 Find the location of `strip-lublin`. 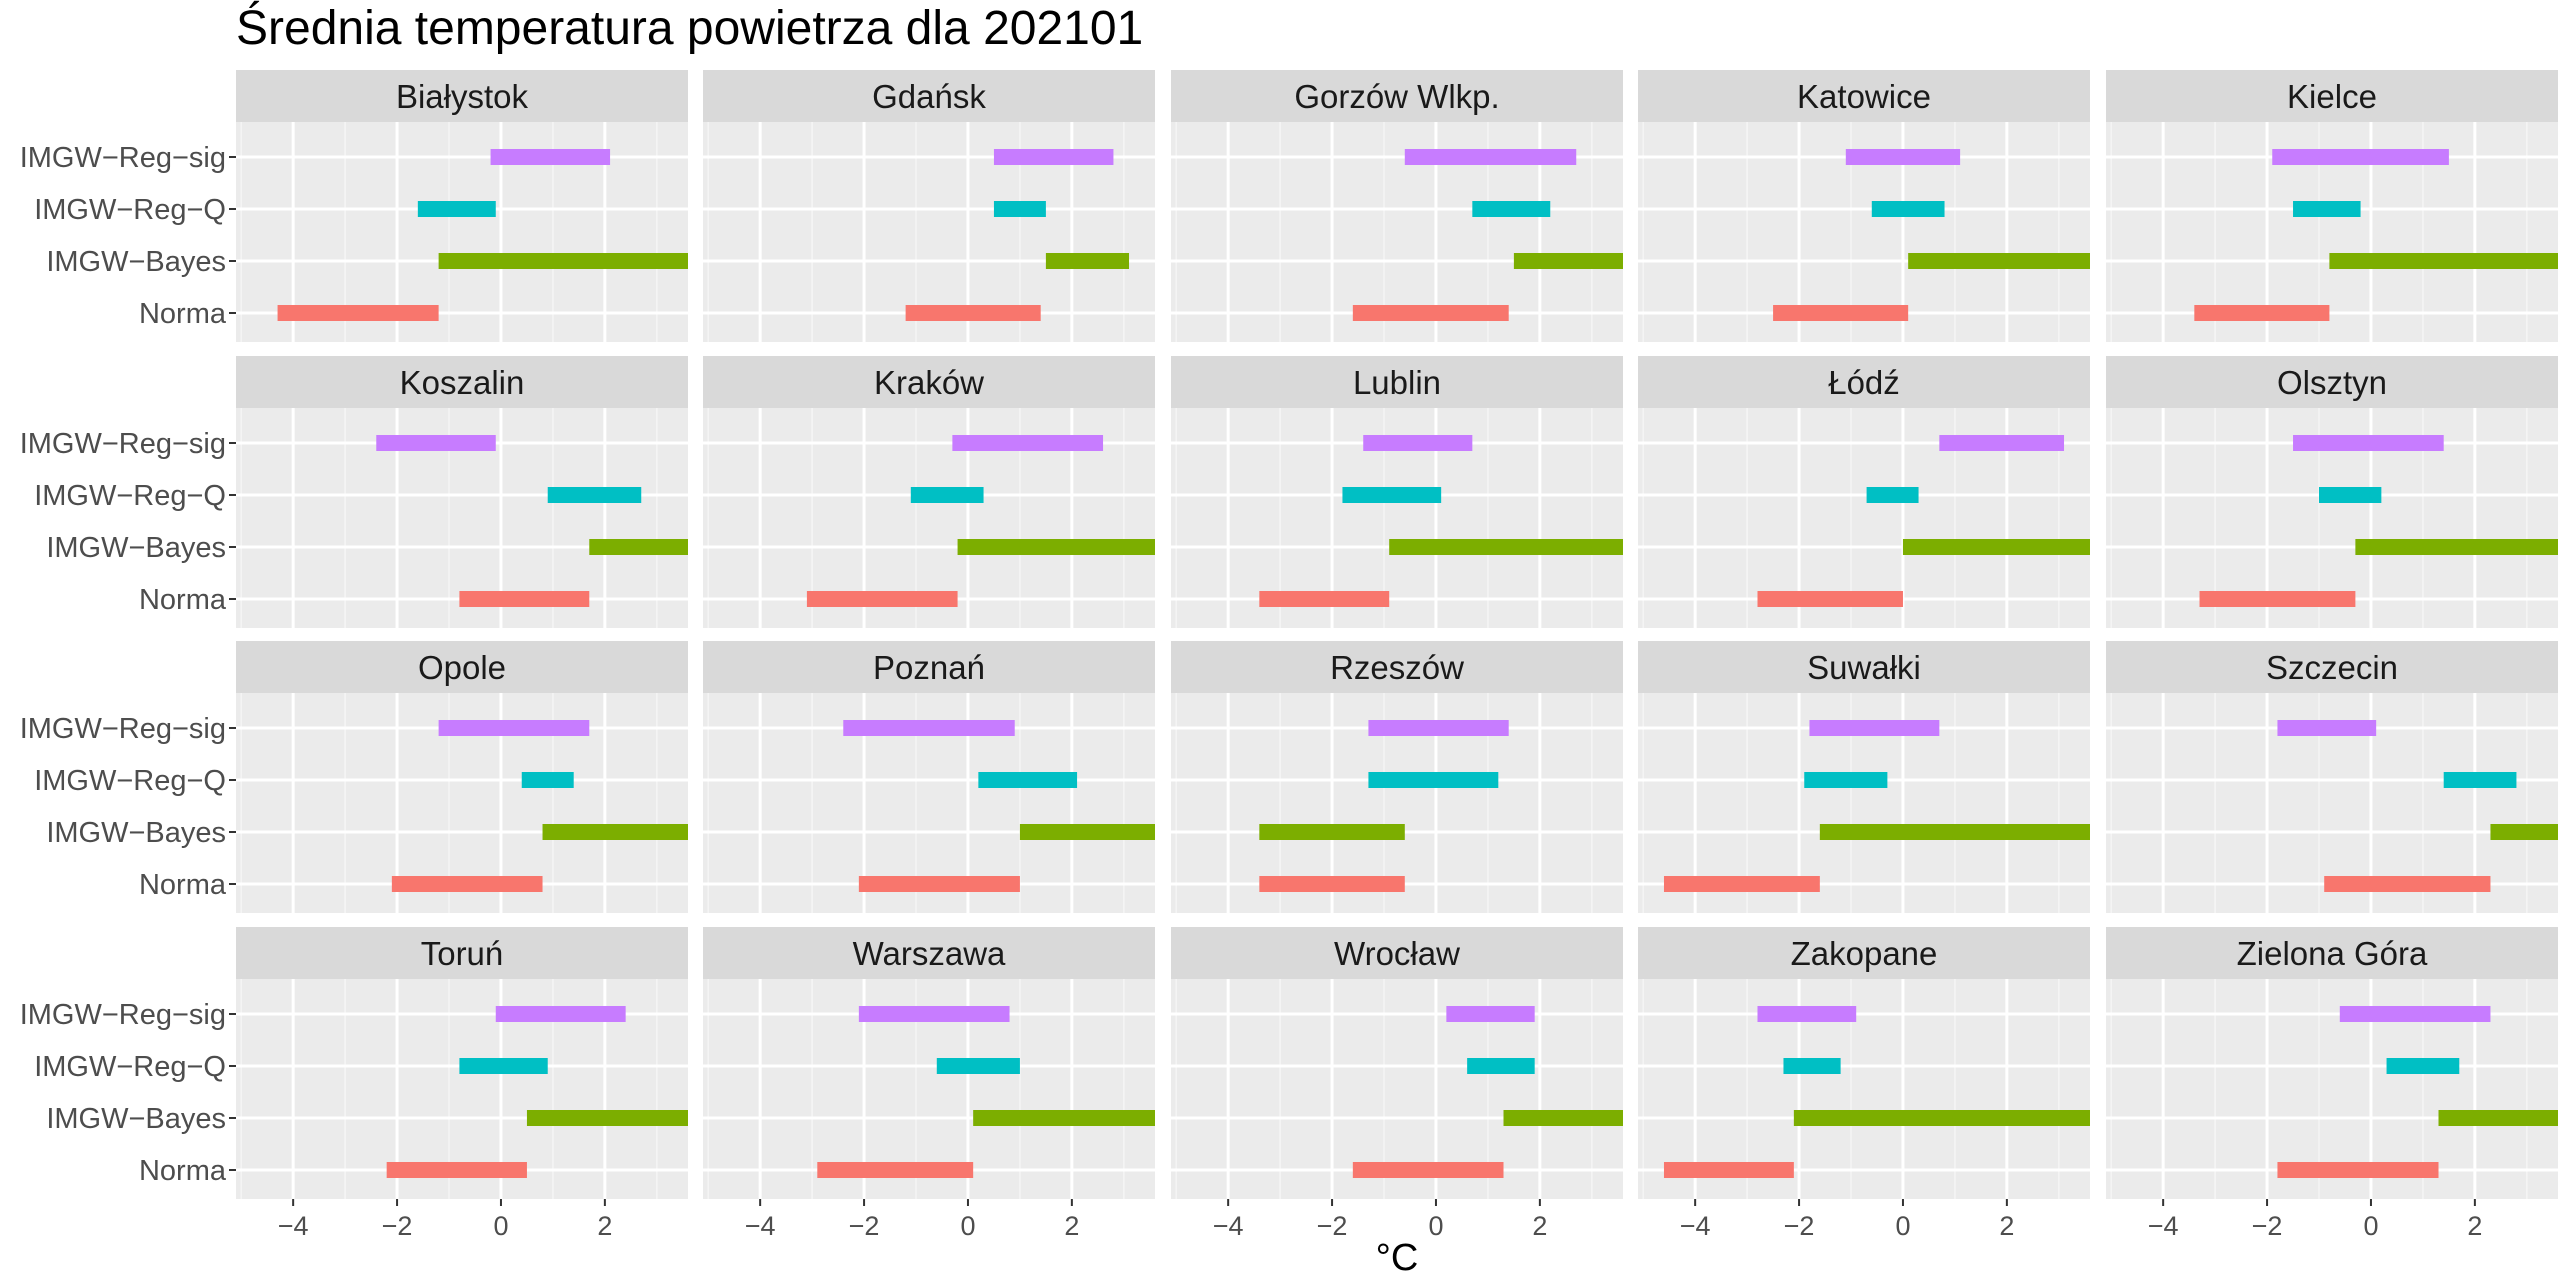

strip-lublin is located at coordinates (1397, 382).